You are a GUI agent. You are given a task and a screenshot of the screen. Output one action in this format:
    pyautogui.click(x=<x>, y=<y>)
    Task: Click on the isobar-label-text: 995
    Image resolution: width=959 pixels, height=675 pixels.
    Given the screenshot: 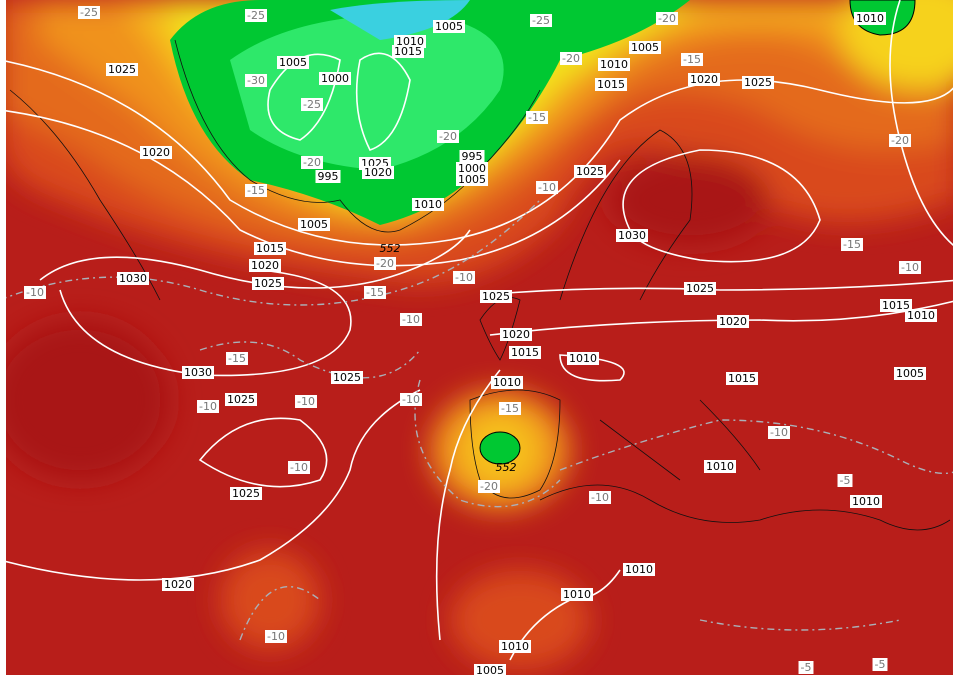 What is the action you would take?
    pyautogui.click(x=328, y=176)
    